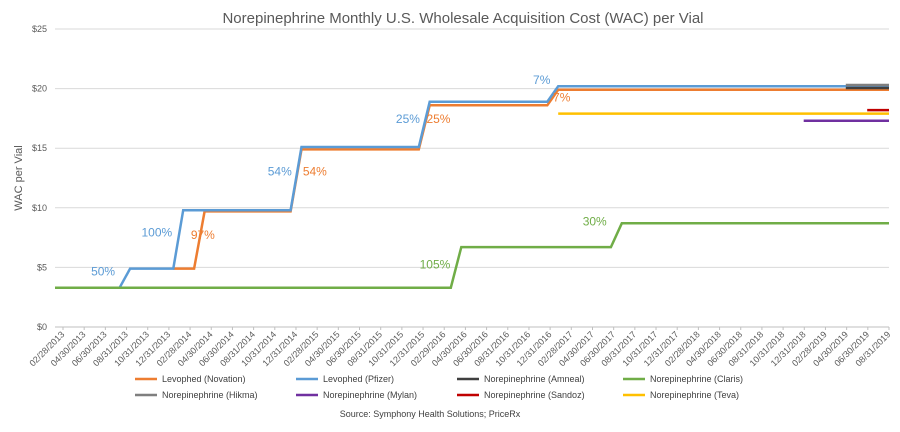 The width and height of the screenshot is (900, 432). I want to click on data-annotation: 105%, so click(435, 265).